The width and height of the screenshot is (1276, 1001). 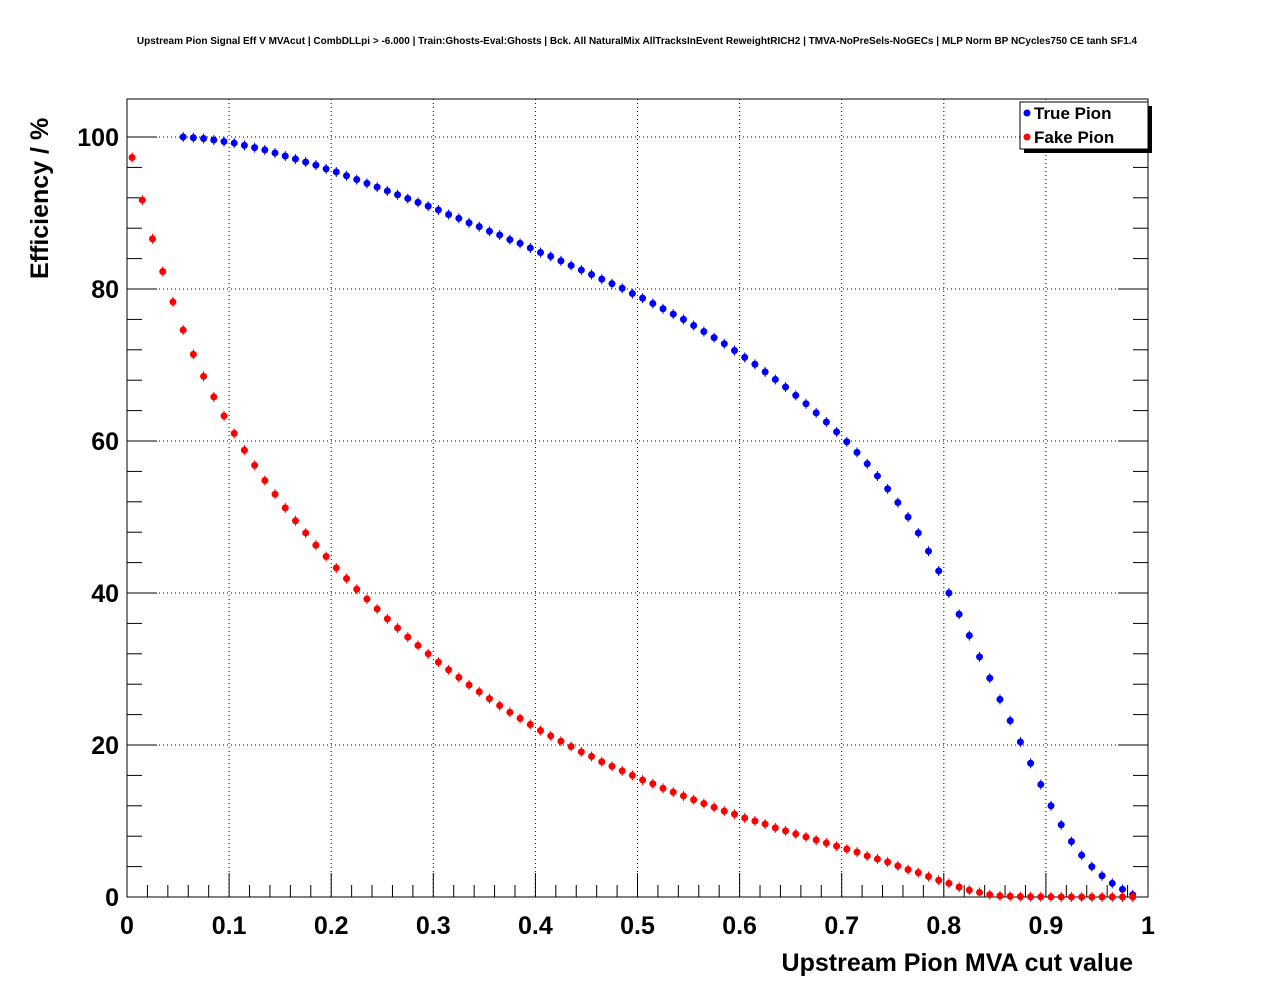 I want to click on y-axis-label: Efficiency / %, so click(x=40, y=198).